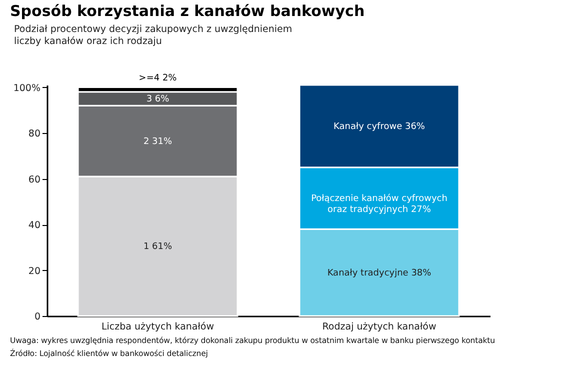  I want to click on chart-title: Sposób korzystania z kanałów bankowych, so click(187, 11).